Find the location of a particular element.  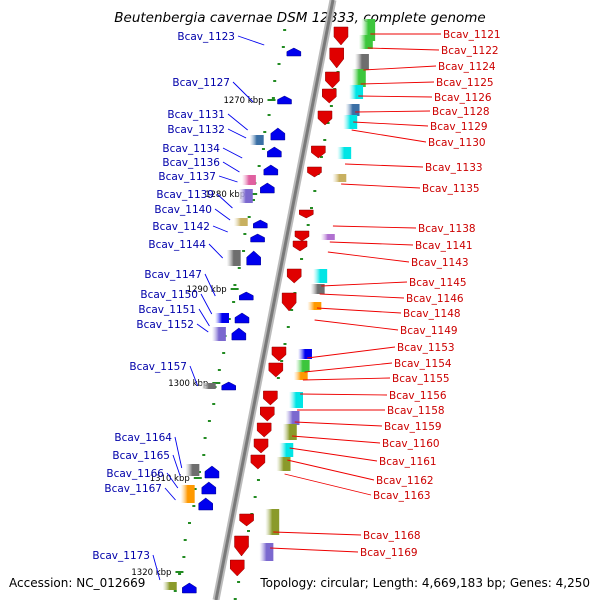

left-gene-label: Bcav_1127 is located at coordinates (201, 83).